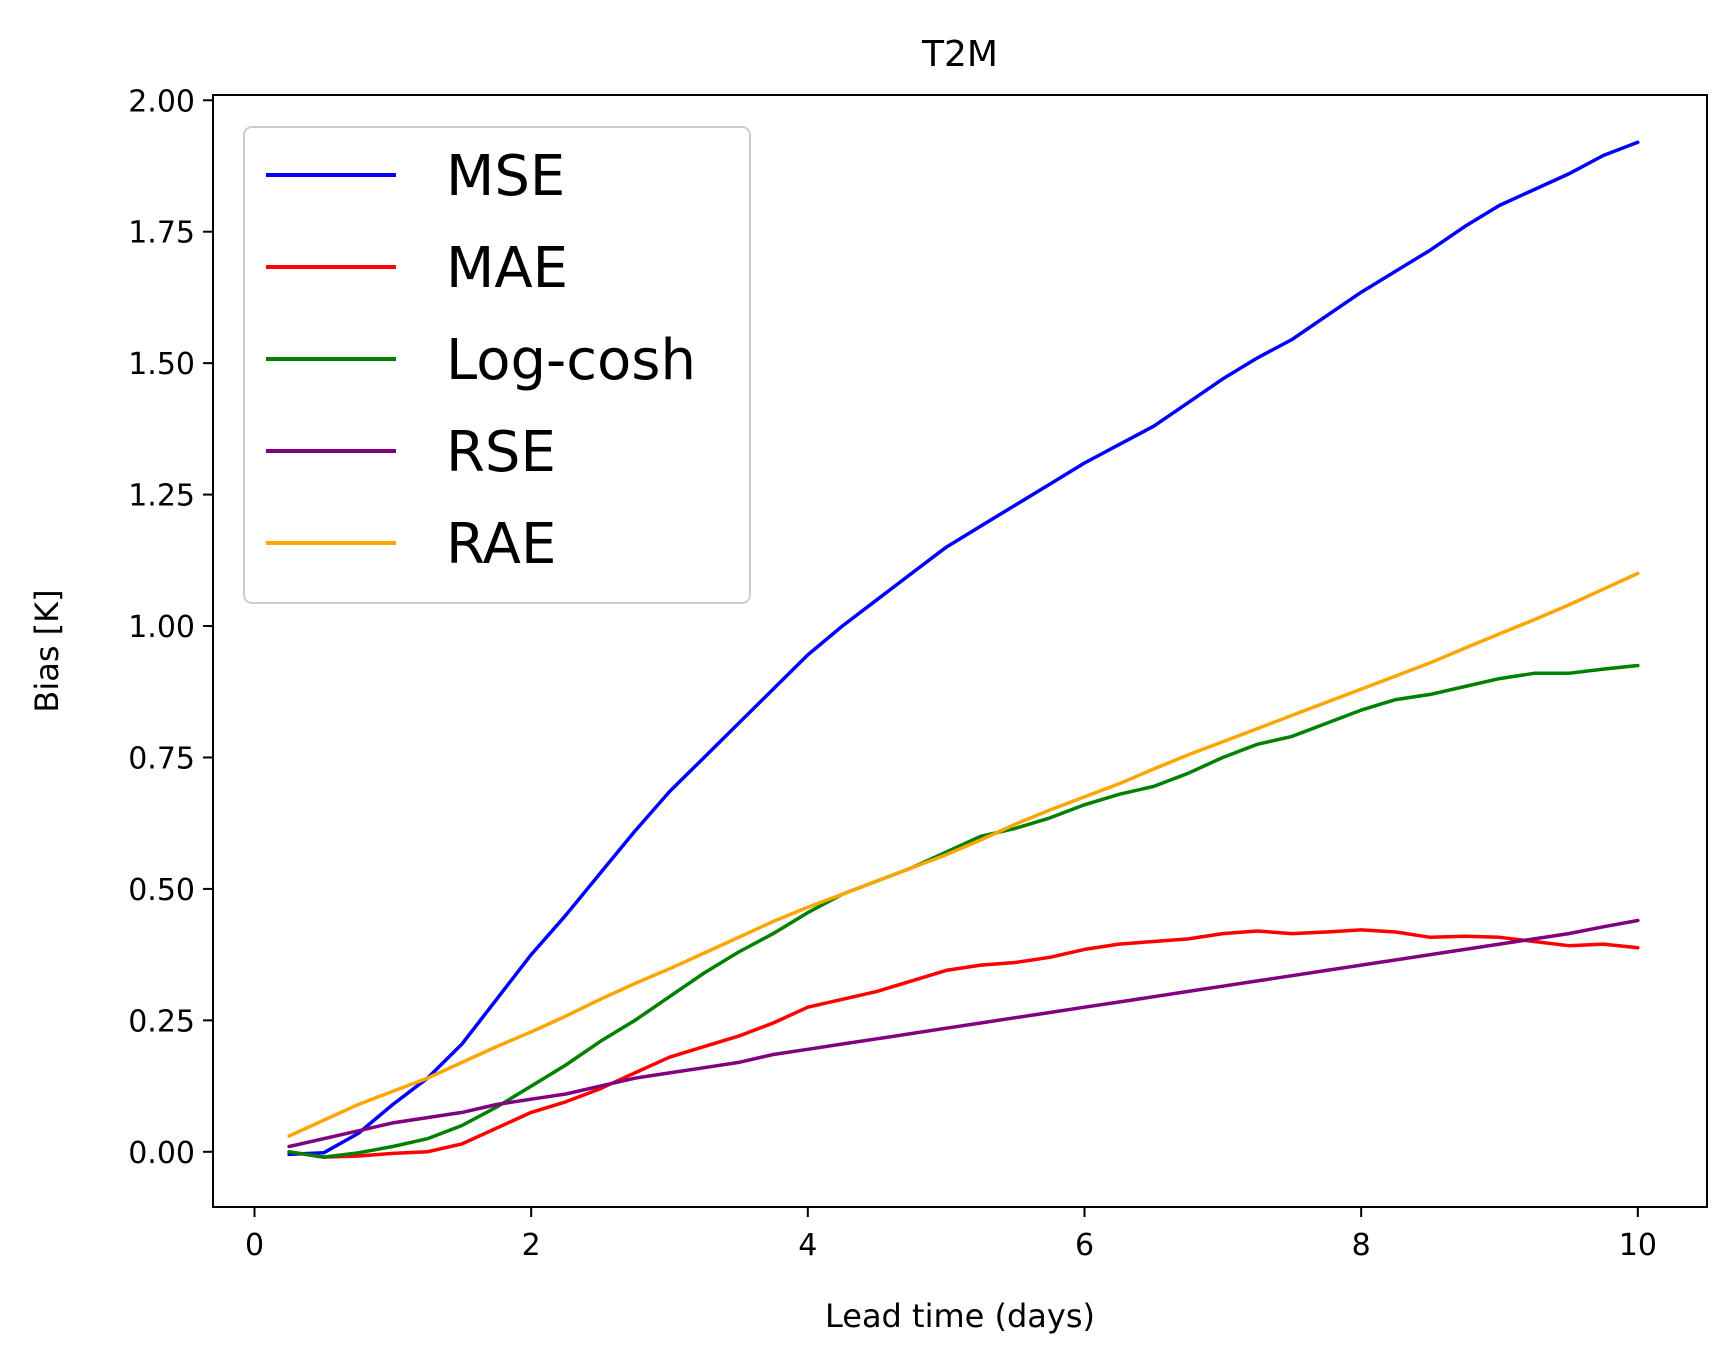  I want to click on y-axis: 0.00 0.25 0.50 0.75 1.00 1.25 1.50 1.75 2.00, so click(170, 627).